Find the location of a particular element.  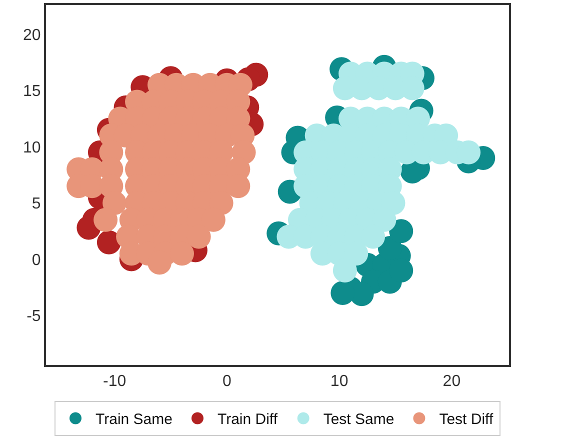

x-tick-label: 0 is located at coordinates (227, 381).